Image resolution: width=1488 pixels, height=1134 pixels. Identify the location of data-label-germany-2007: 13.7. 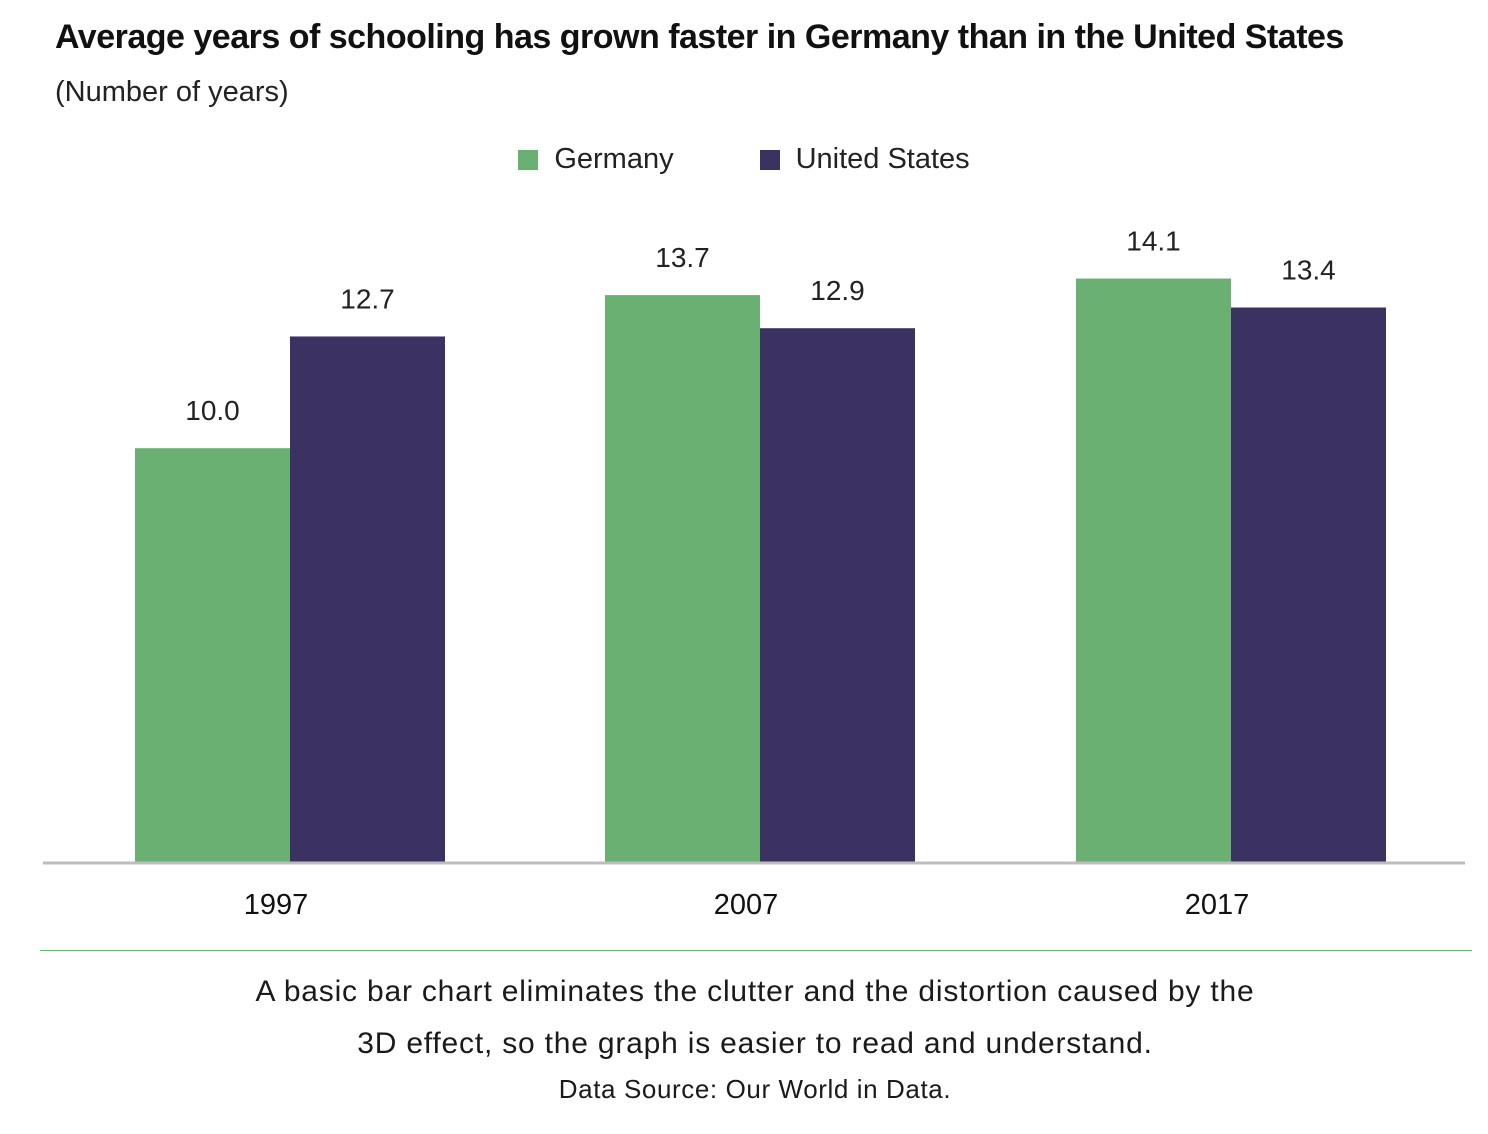
(682, 257).